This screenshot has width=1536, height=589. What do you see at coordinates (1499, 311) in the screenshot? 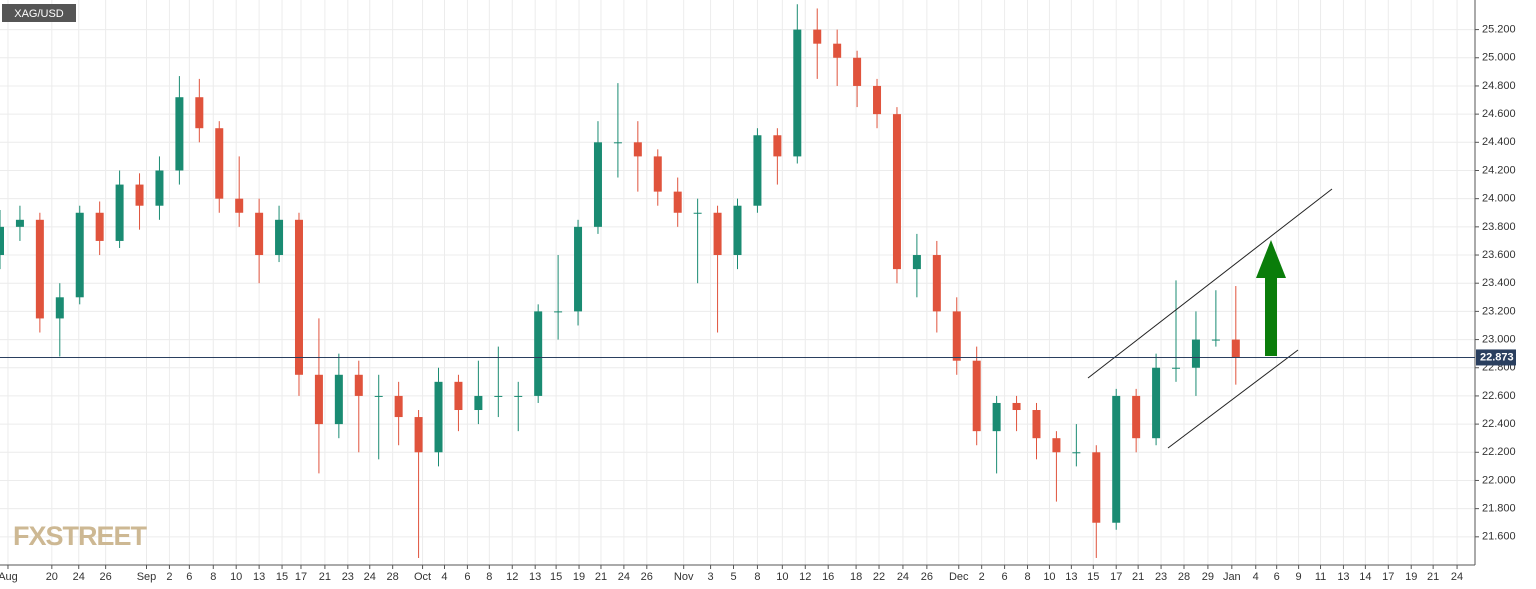
I see `y-tick-label: 23.200` at bounding box center [1499, 311].